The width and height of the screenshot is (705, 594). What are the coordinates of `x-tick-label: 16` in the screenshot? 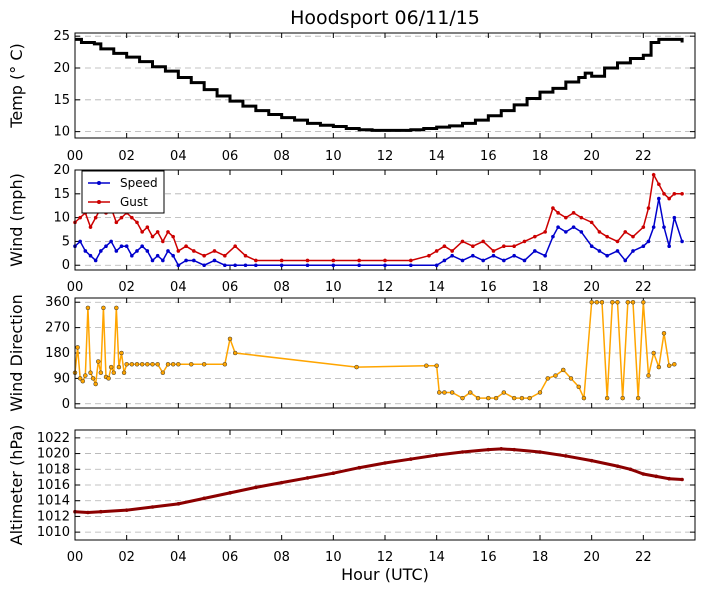 It's located at (488, 156).